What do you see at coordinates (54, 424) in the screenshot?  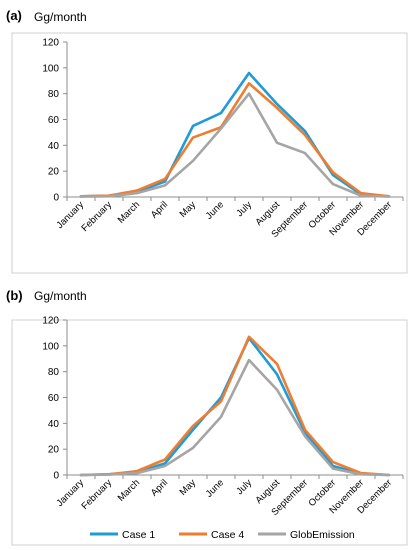 I see `chart-b-y-tick-label: 40` at bounding box center [54, 424].